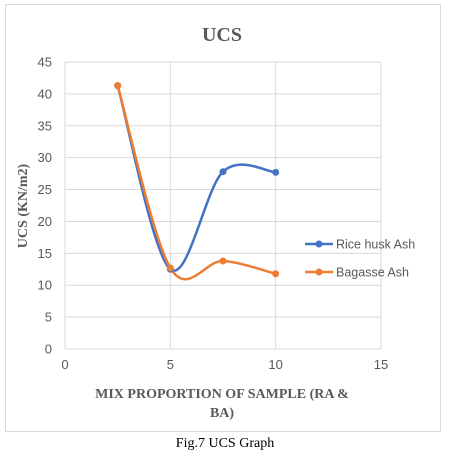 The width and height of the screenshot is (450, 458). I want to click on y-tick-label-1: 5, so click(48, 317).